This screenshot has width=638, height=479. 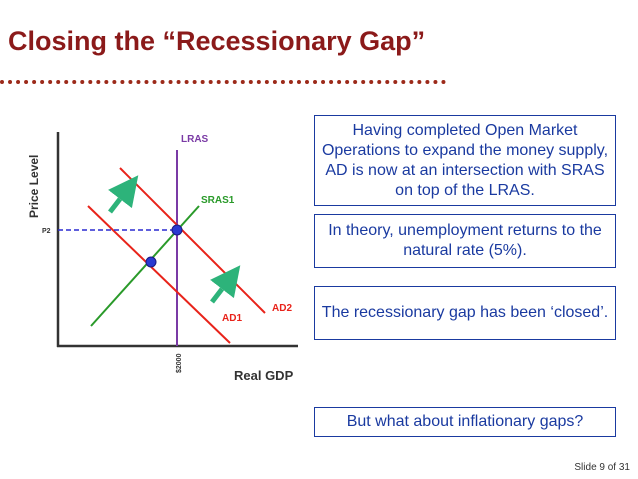 What do you see at coordinates (195, 139) in the screenshot?
I see `lras-label: LRAS` at bounding box center [195, 139].